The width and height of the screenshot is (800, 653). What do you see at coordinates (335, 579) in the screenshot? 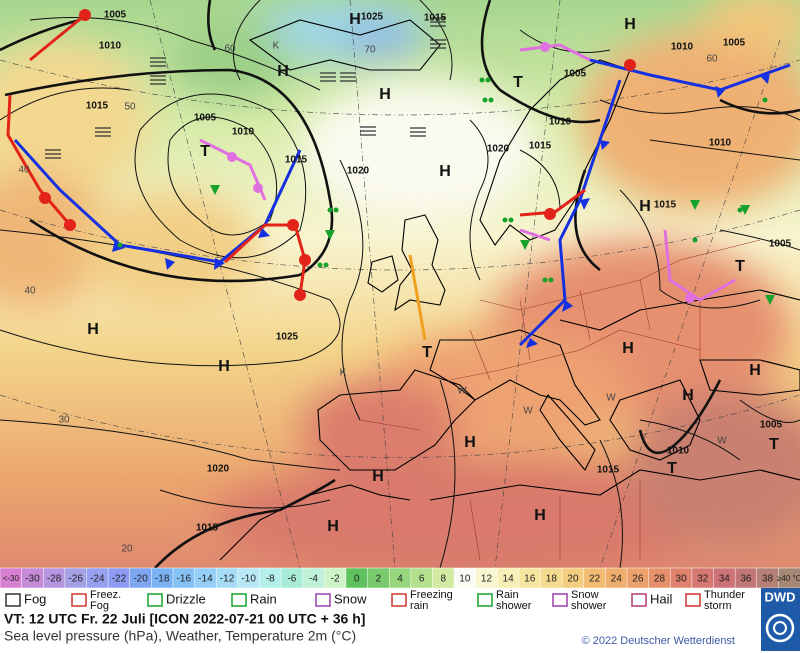
I see `colorbar-label: -2` at bounding box center [335, 579].